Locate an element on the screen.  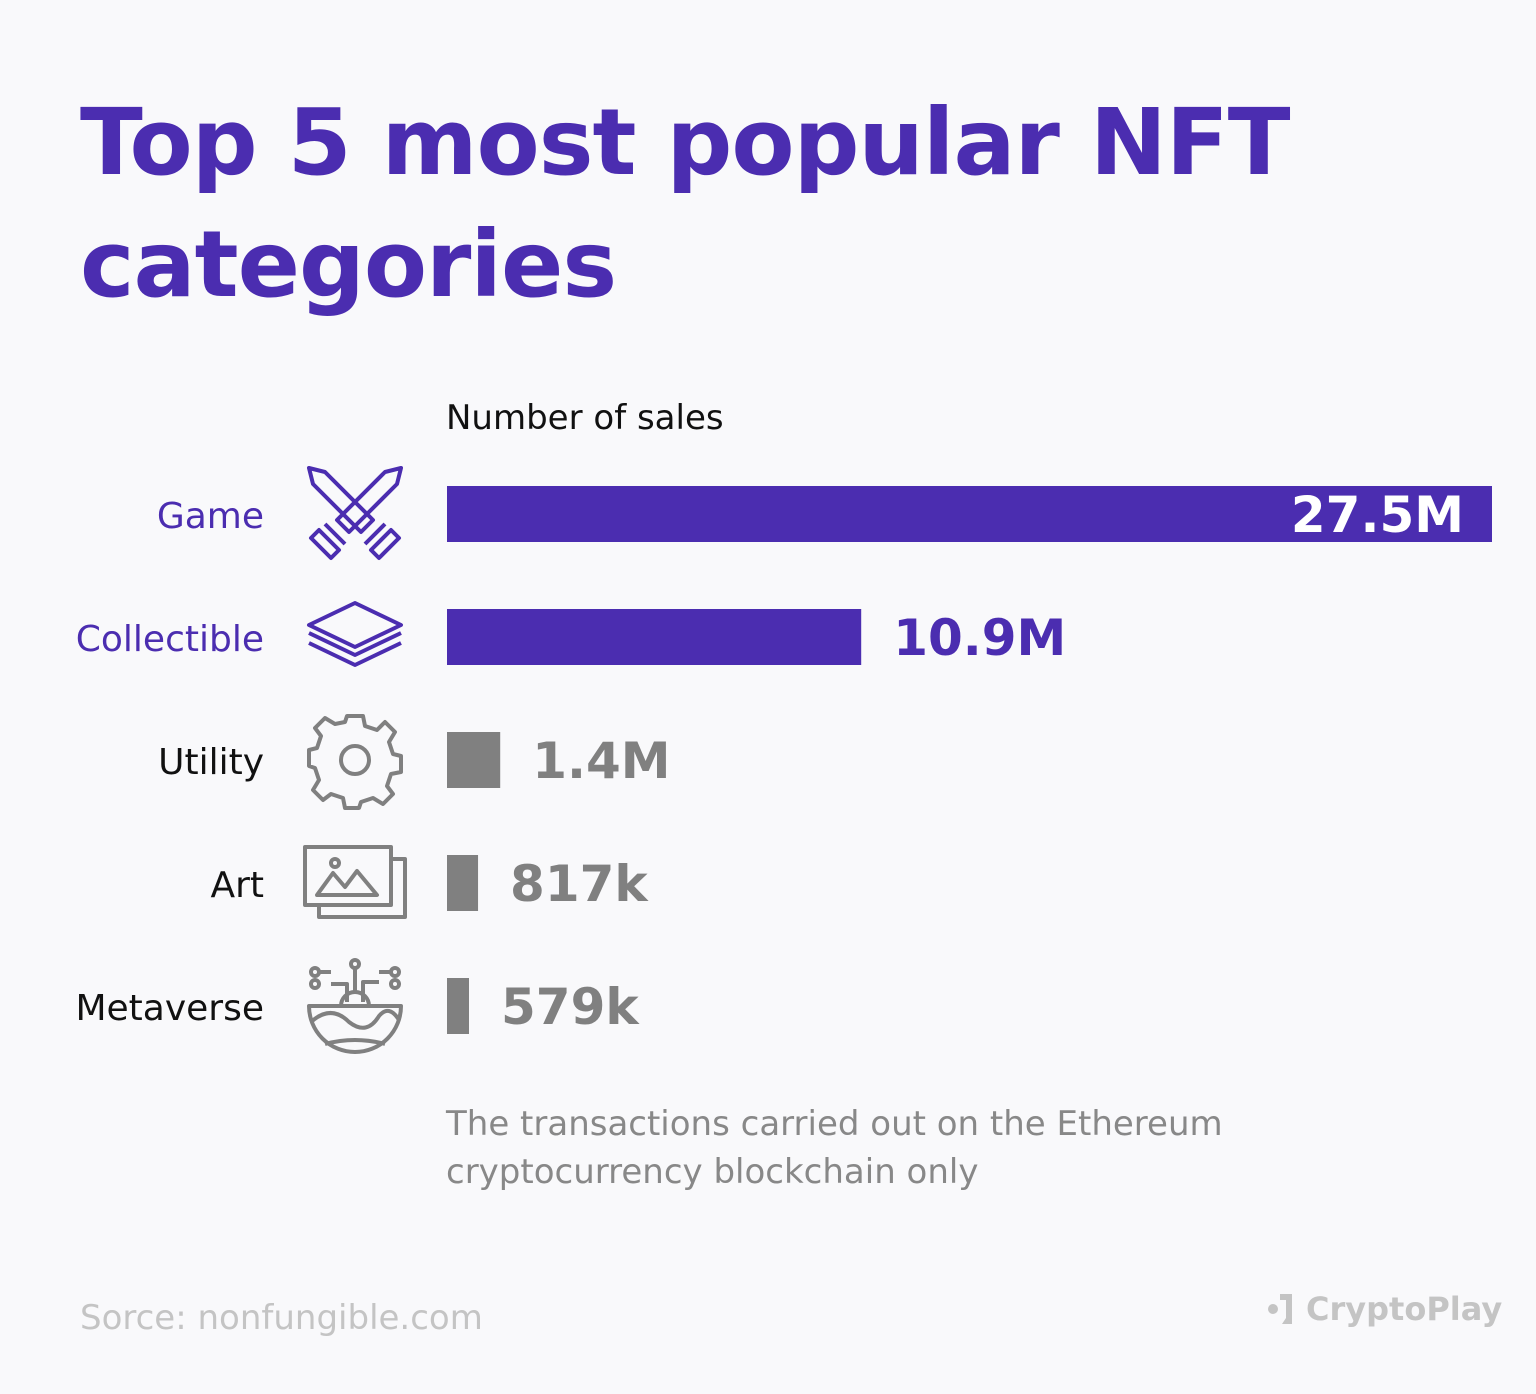
source-text: Sorce: nonfungible.com is located at coordinates (281, 1318).